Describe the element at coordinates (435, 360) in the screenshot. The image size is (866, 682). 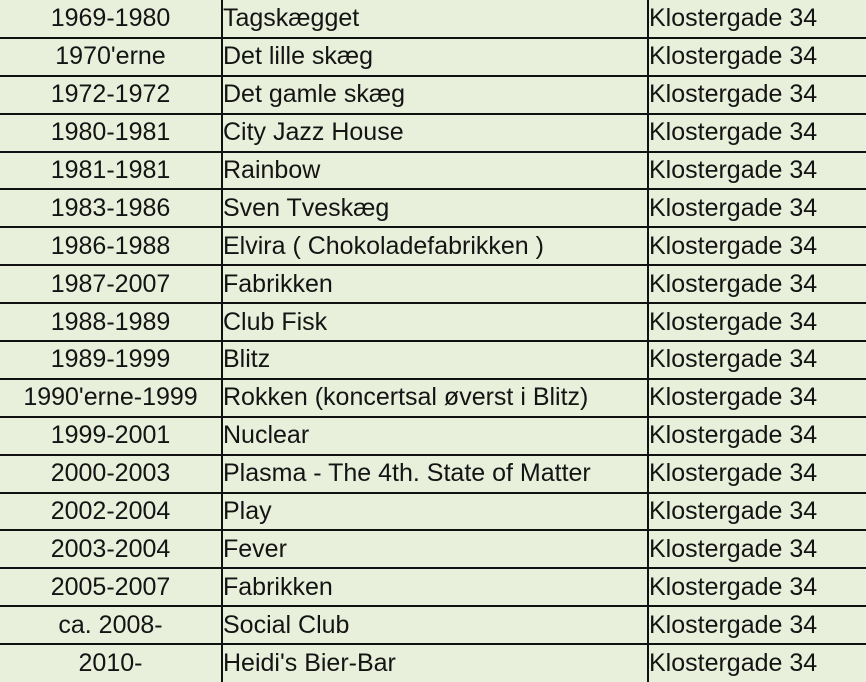
I see `cell-name: Blitz` at that location.